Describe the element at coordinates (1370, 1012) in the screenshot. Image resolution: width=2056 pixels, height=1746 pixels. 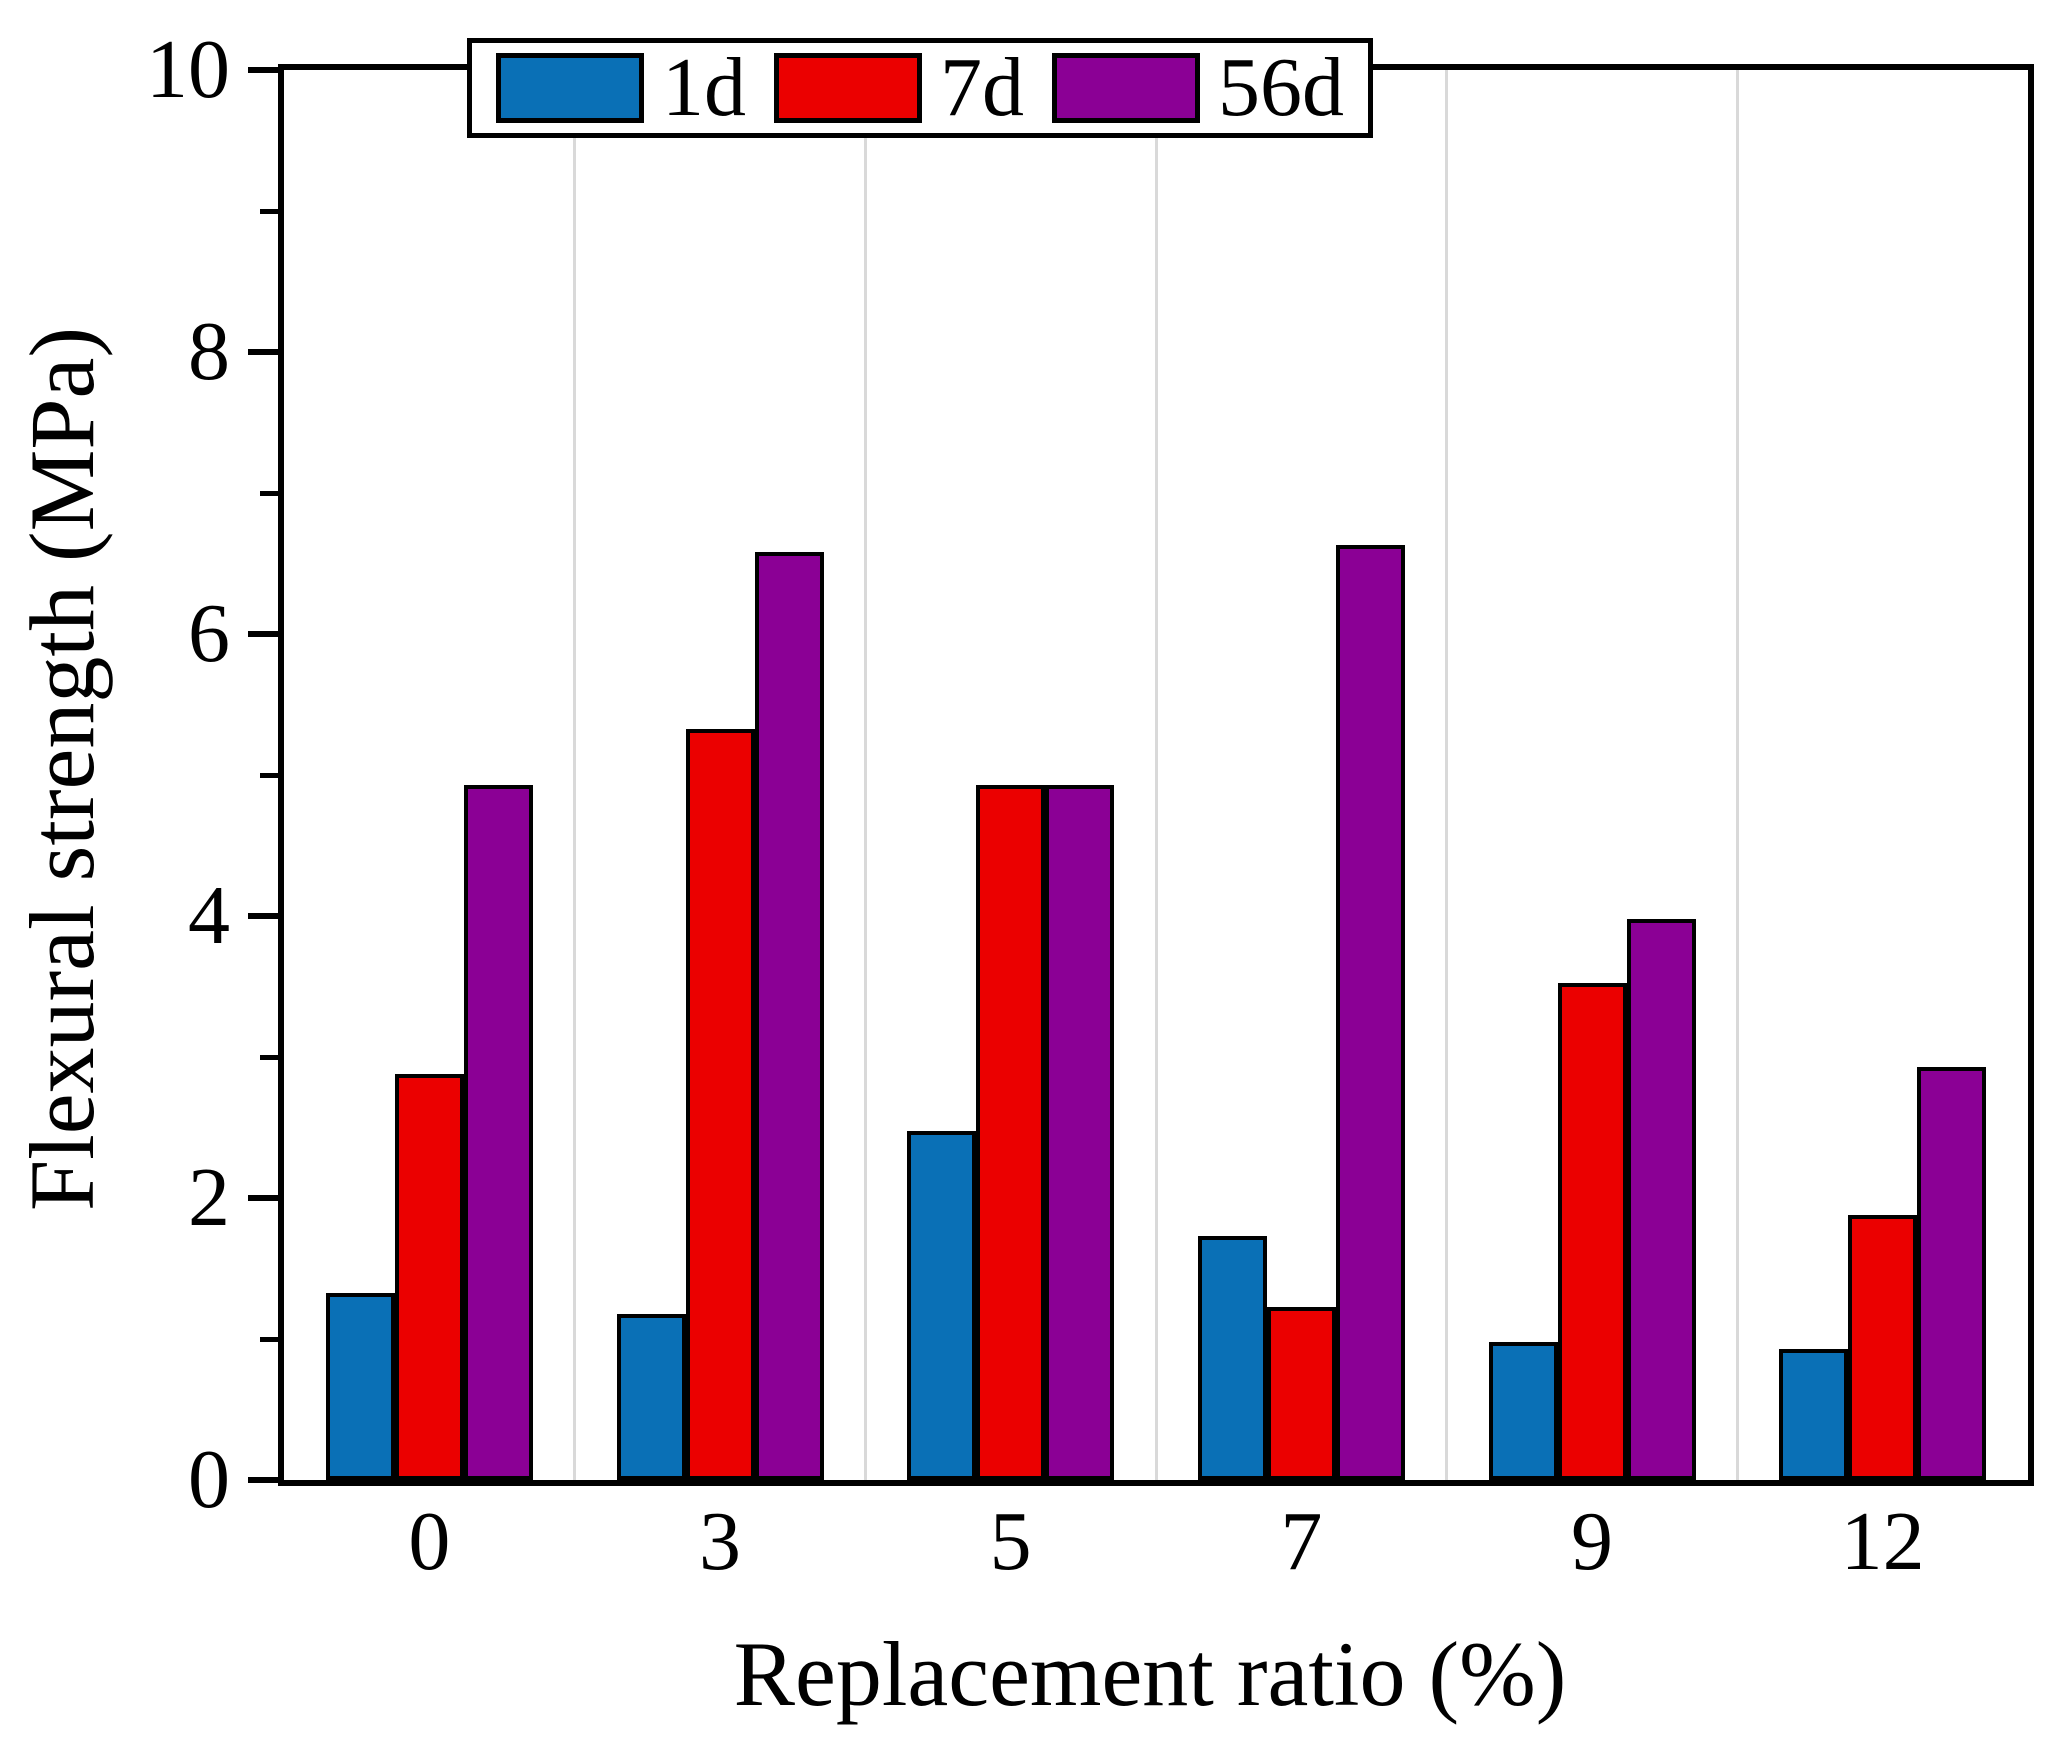
I see `bar-56d-cat7` at that location.